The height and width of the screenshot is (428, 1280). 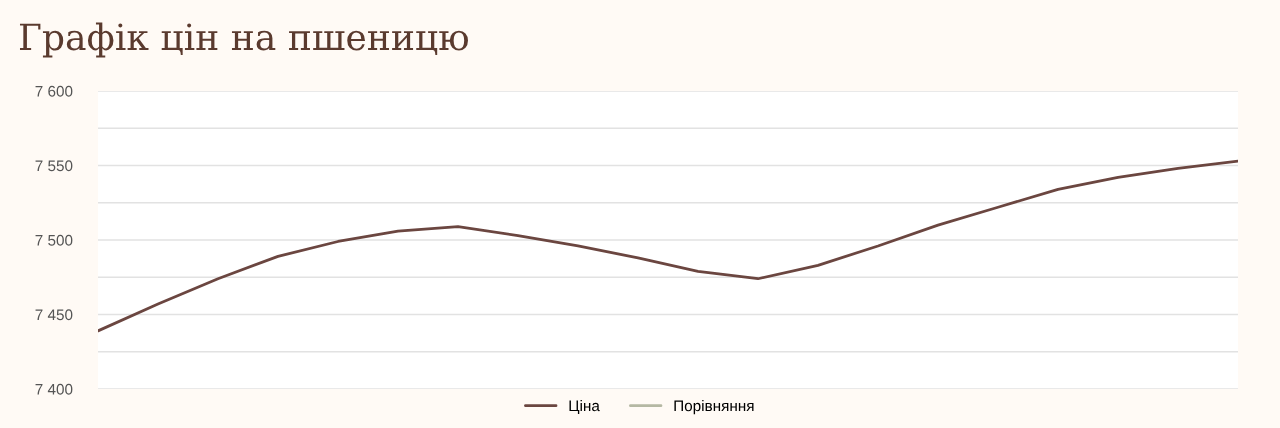 What do you see at coordinates (714, 407) in the screenshot?
I see `legend-label: Порівняння` at bounding box center [714, 407].